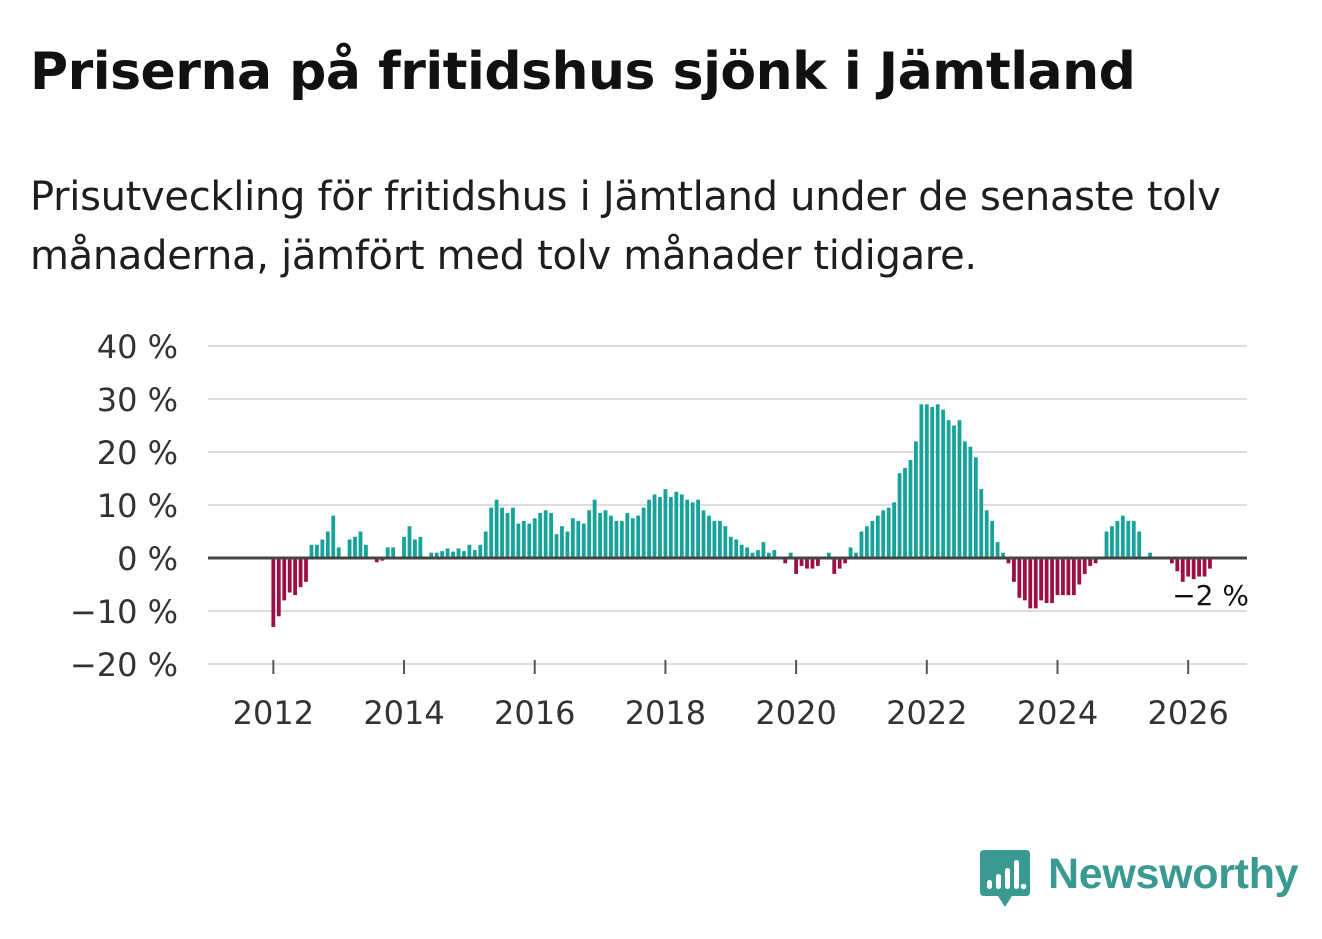  I want to click on x-tick-label: 2022, so click(926, 713).